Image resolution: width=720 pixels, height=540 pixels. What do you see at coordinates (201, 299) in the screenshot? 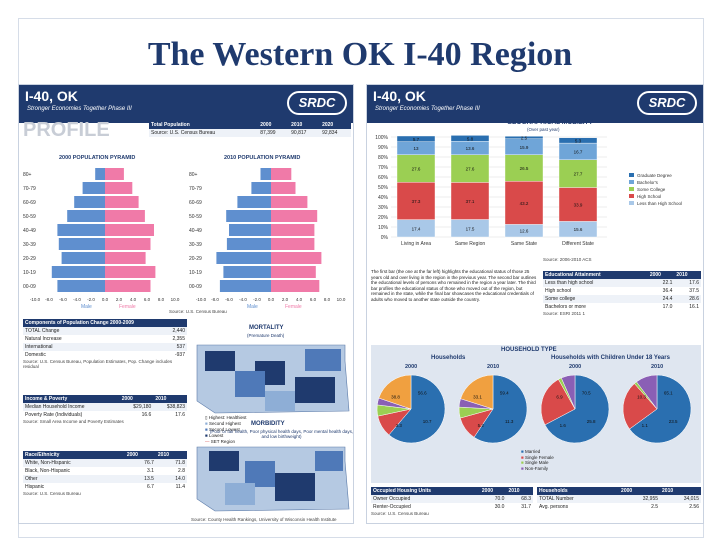
I see `axis-tick: -10.0` at bounding box center [201, 299].